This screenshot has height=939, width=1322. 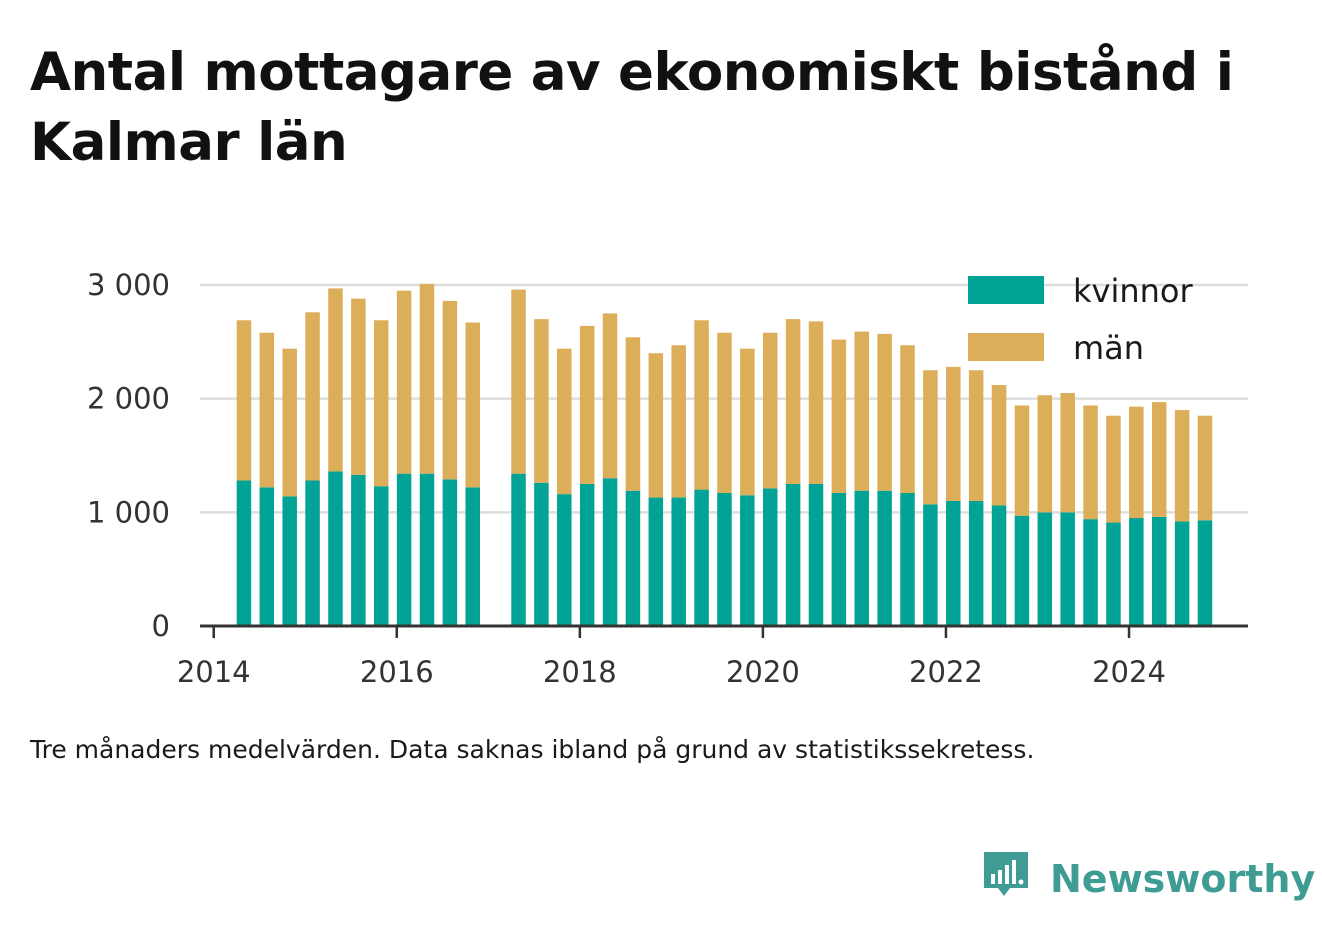 I want to click on x-tick-label: 2022, so click(x=946, y=672).